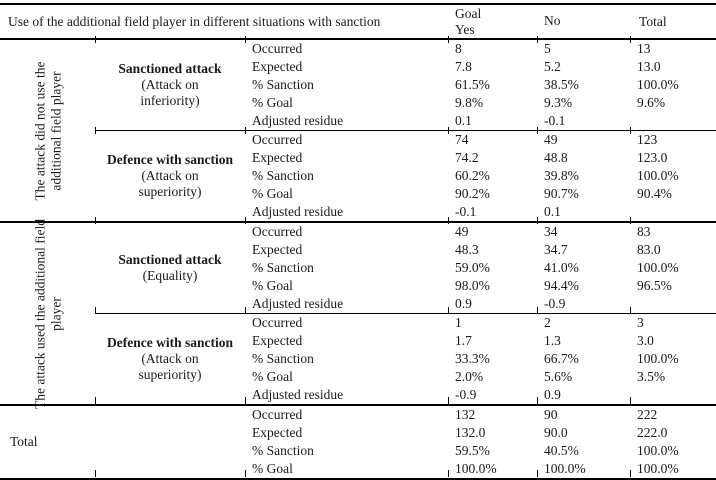 Image resolution: width=716 pixels, height=480 pixels. What do you see at coordinates (458, 48) in the screenshot?
I see `value-cell: 8` at bounding box center [458, 48].